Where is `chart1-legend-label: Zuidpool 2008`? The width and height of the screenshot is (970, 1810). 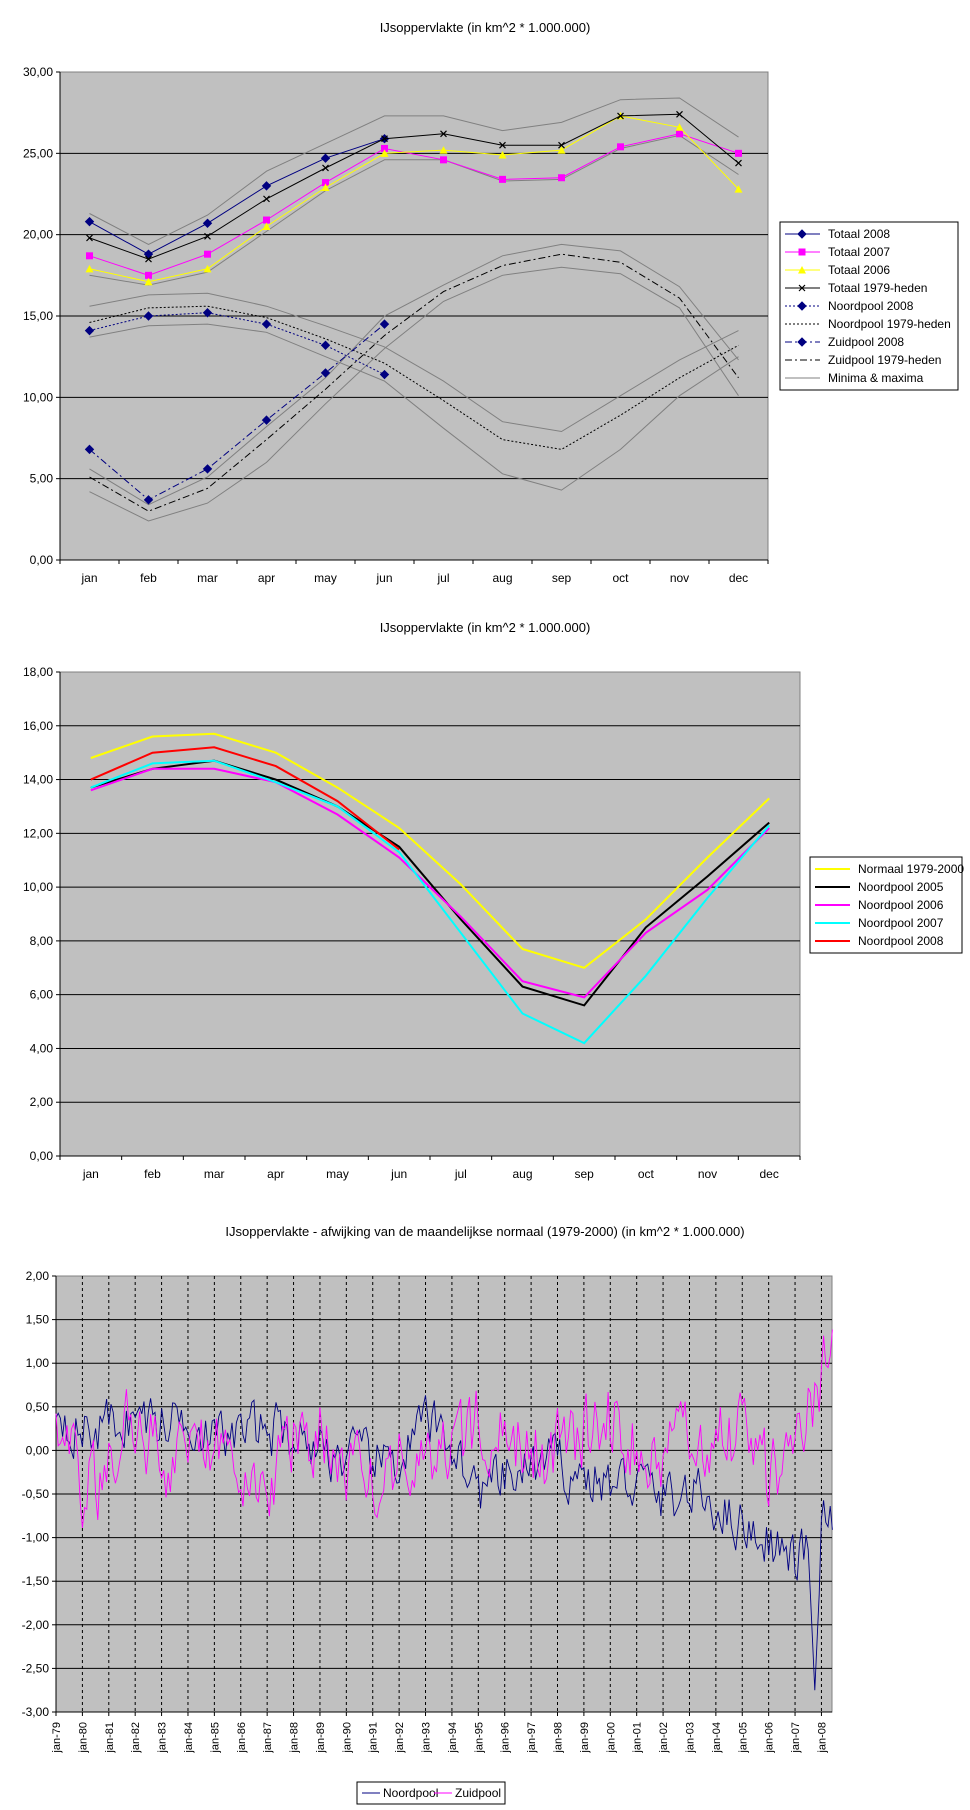 chart1-legend-label: Zuidpool 2008 is located at coordinates (866, 342).